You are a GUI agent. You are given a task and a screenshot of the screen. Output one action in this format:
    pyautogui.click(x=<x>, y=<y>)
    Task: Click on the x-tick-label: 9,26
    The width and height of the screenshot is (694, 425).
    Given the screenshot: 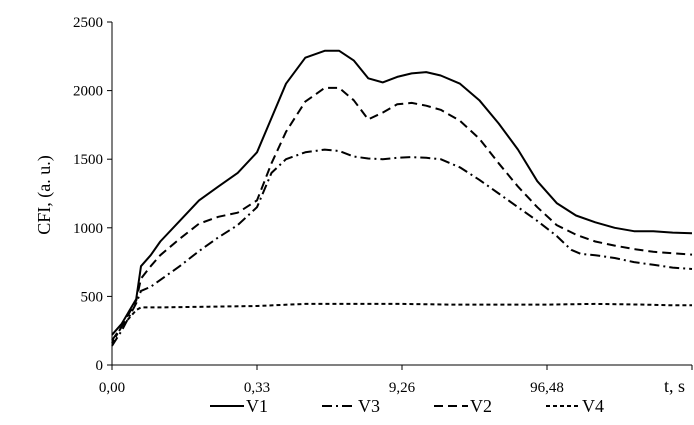 What is the action you would take?
    pyautogui.click(x=402, y=388)
    